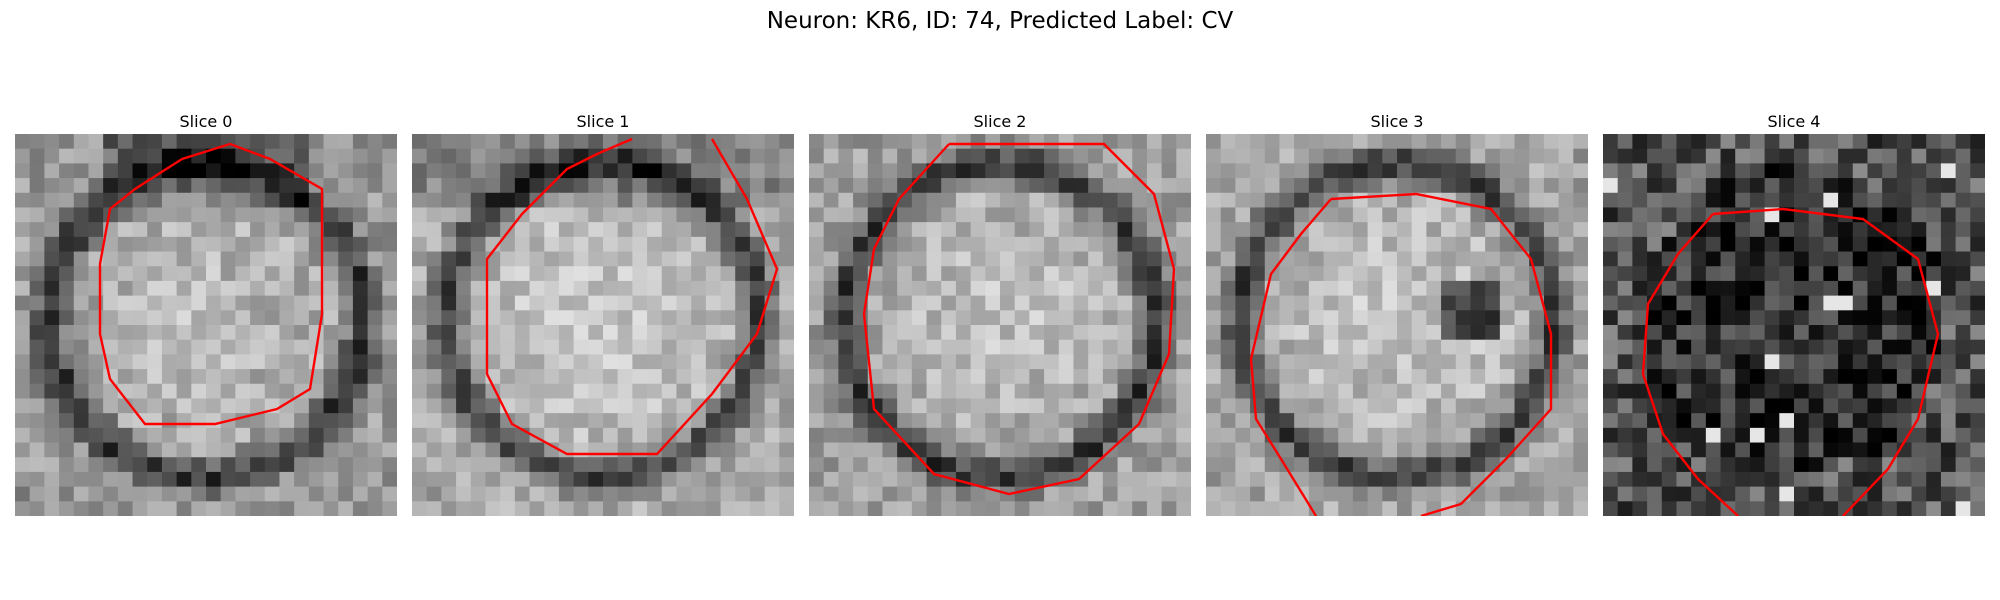  Describe the element at coordinates (1397, 122) in the screenshot. I see `slice-title: Slice 3` at that location.